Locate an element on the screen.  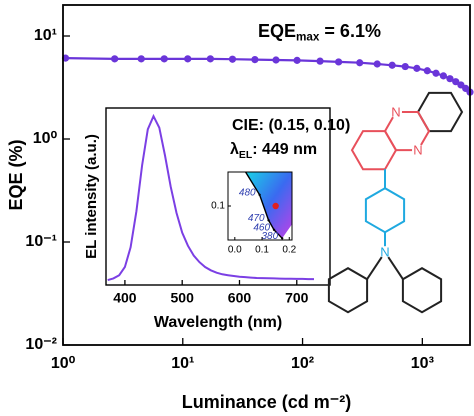
x-tick-label: 10² is located at coordinates (302, 363).